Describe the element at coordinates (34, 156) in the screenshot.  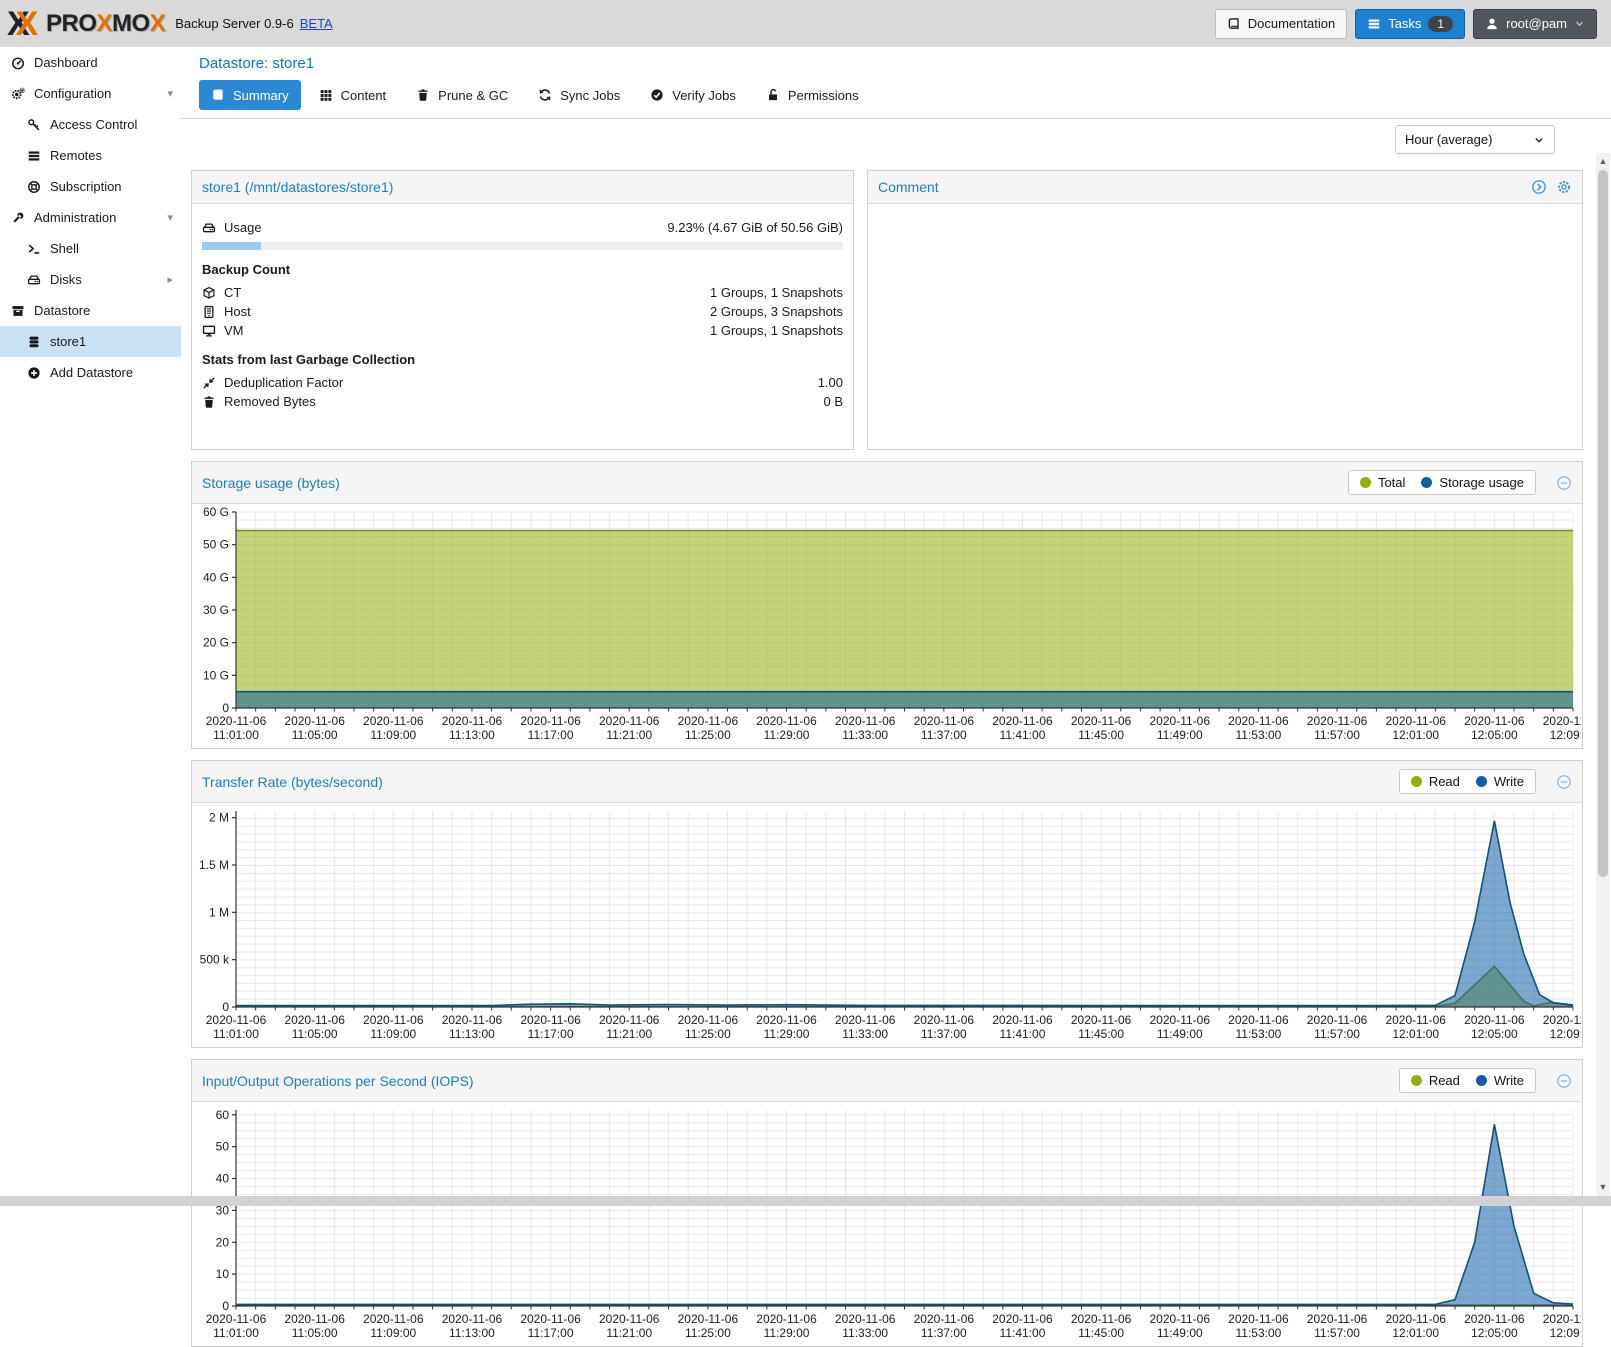
I see `remotes-icon` at that location.